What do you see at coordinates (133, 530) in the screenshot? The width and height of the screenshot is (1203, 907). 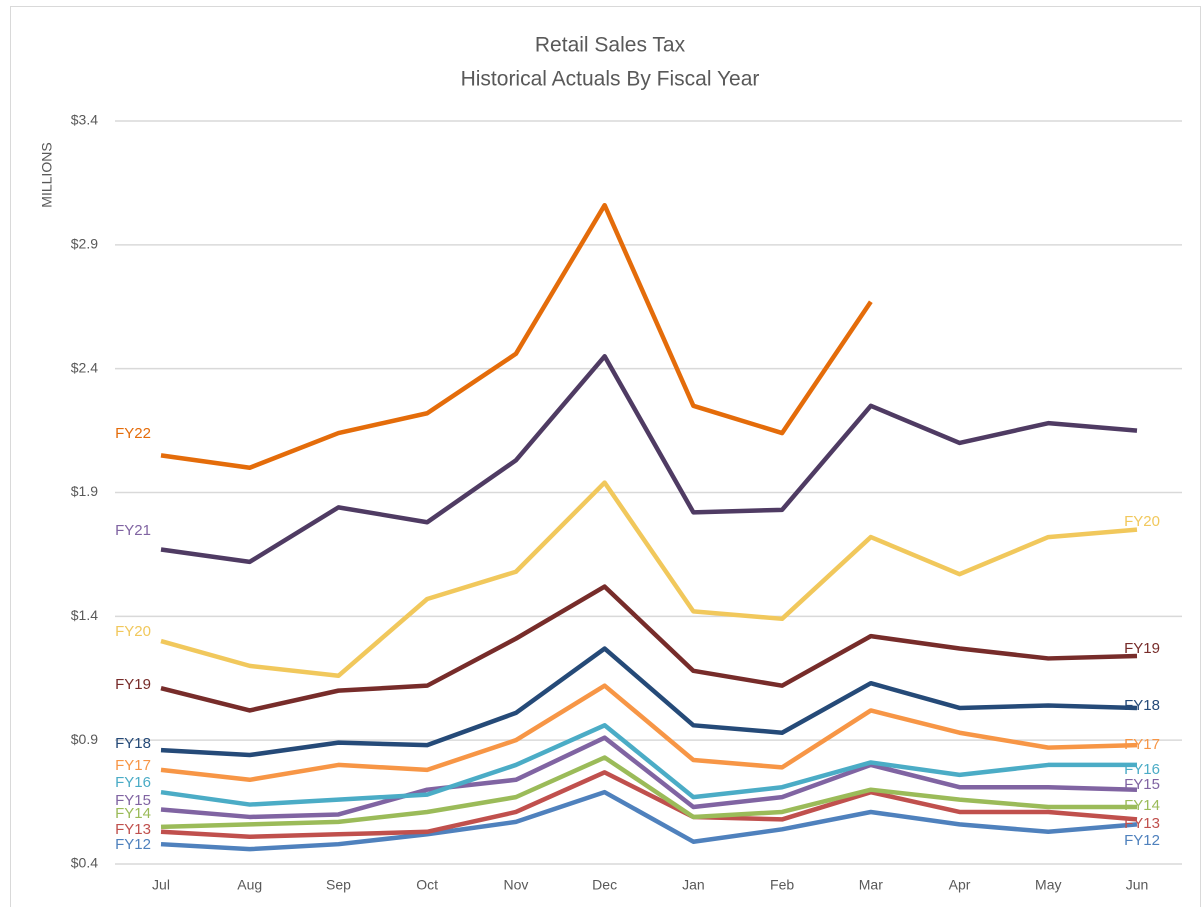 I see `series-label: FY21` at bounding box center [133, 530].